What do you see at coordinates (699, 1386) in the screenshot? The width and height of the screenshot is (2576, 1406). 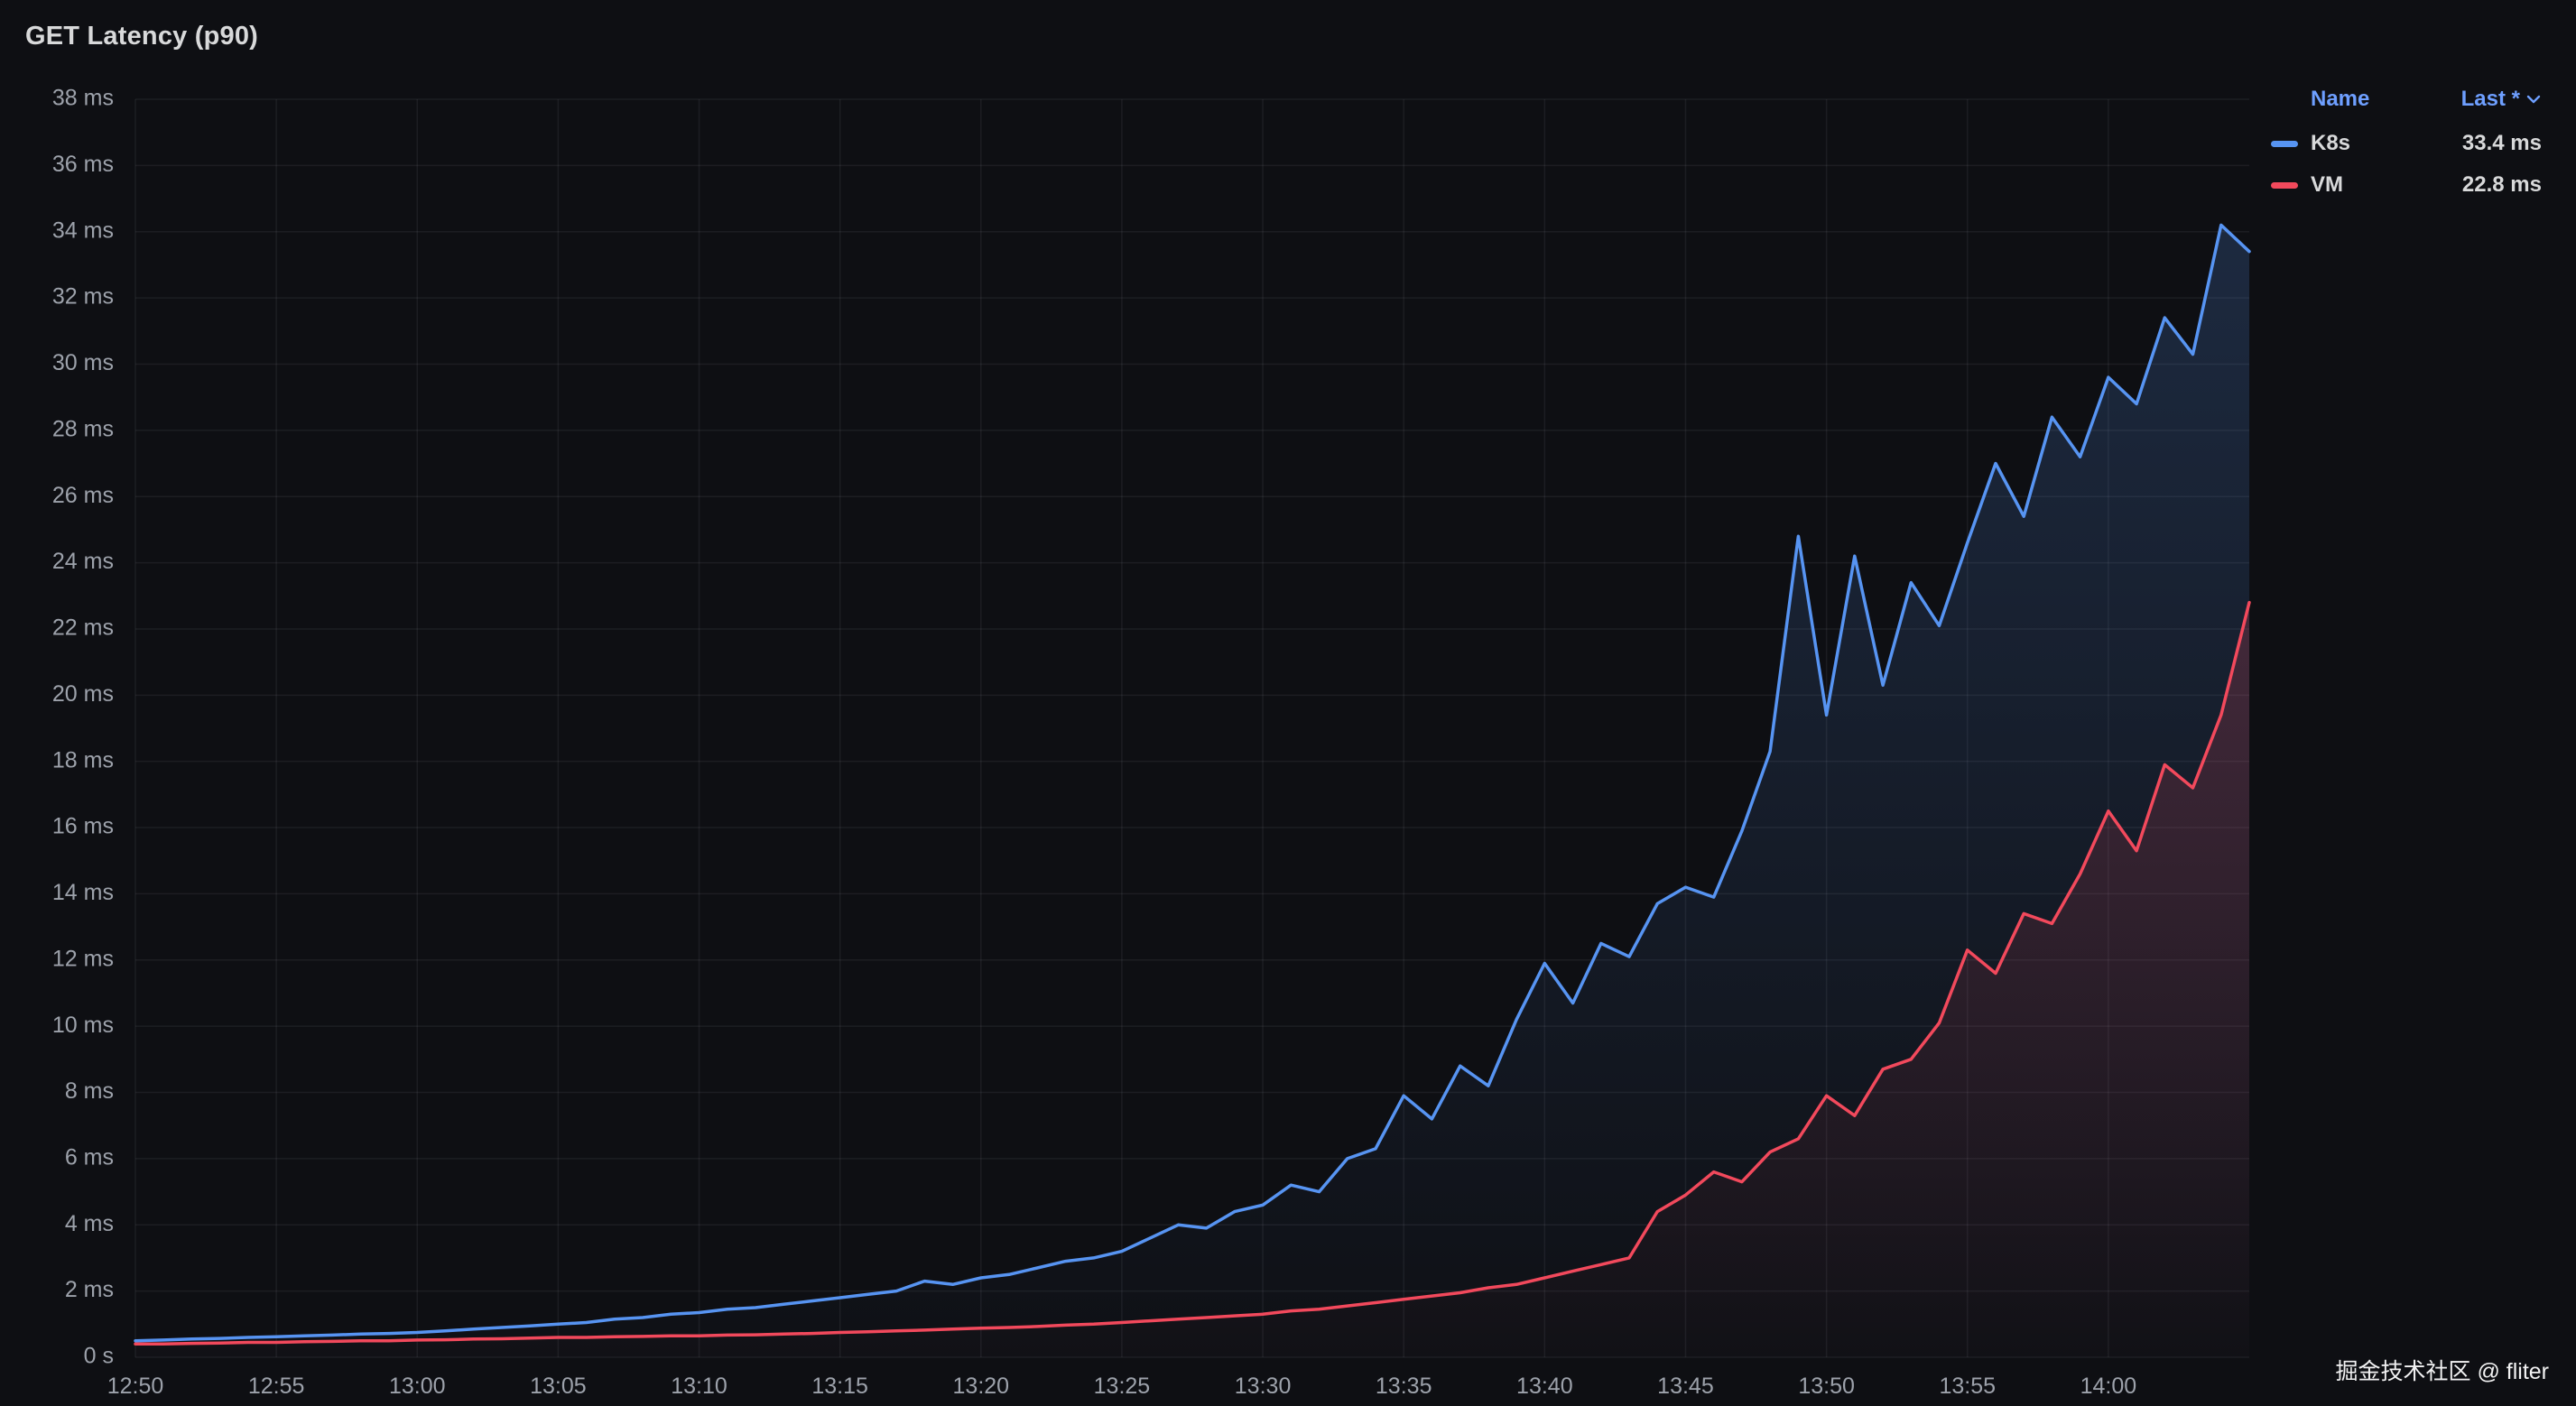 I see `x-tick-label: 13:10` at bounding box center [699, 1386].